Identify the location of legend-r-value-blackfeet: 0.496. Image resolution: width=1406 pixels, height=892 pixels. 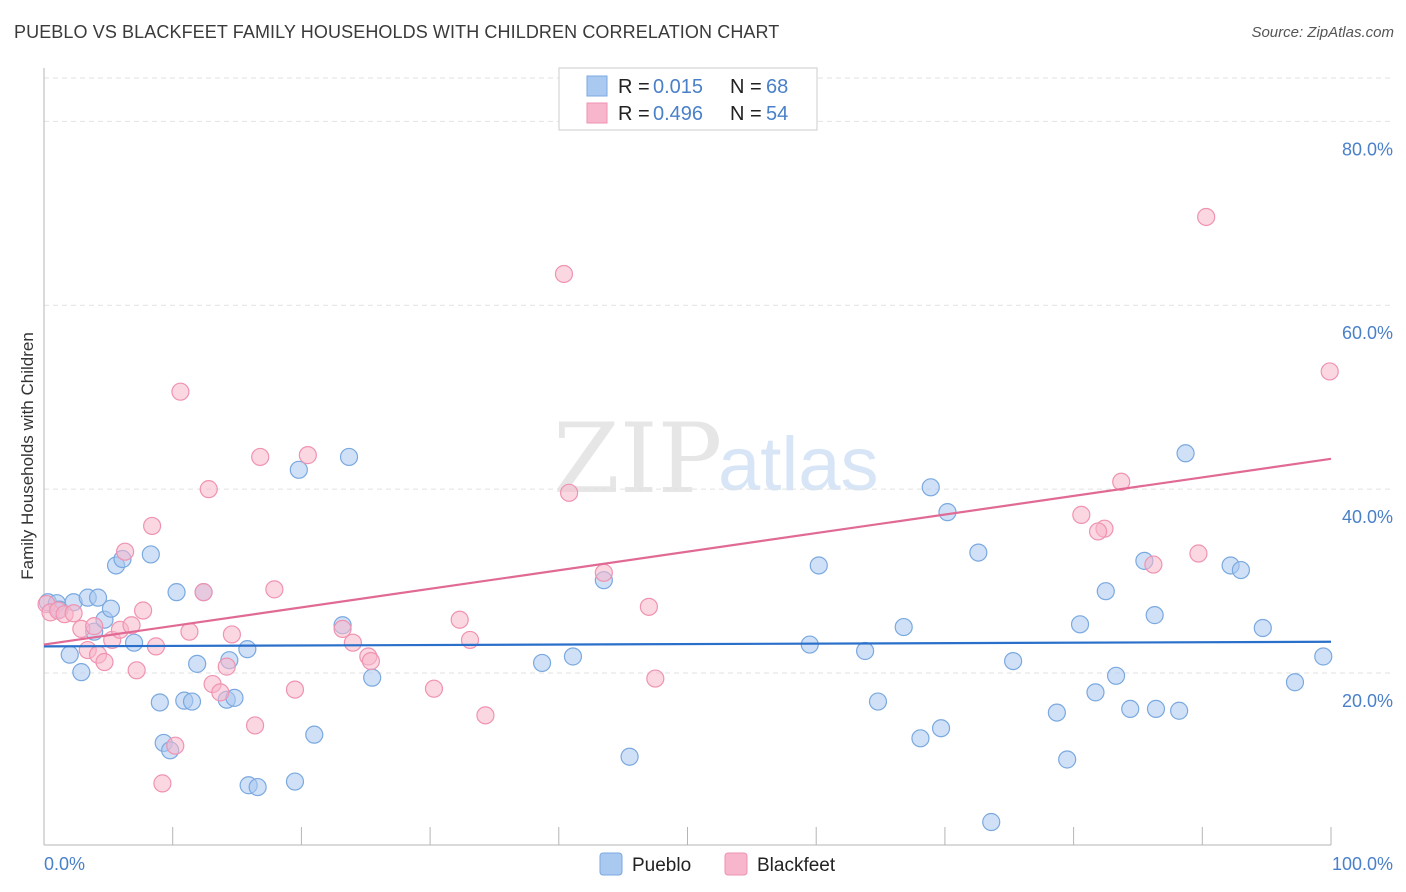
(678, 114).